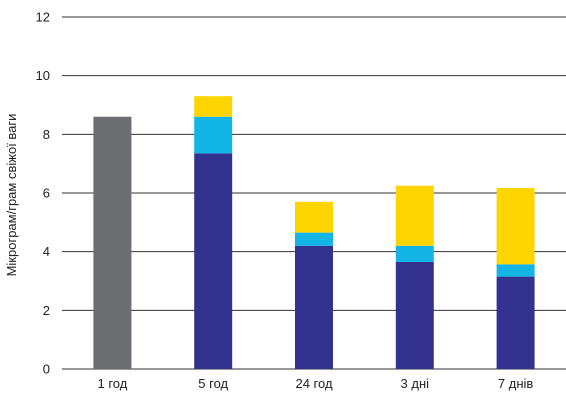  I want to click on y-axis-label: Мікрограм/грам свіжої ваги, so click(11, 195).